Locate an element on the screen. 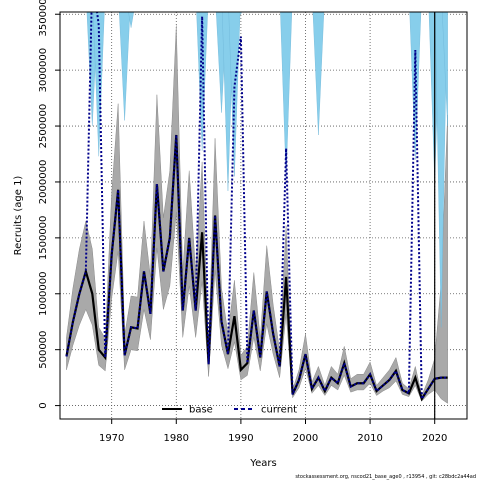 The width and height of the screenshot is (480, 480). y-tick-label: 1000000 is located at coordinates (43, 293).